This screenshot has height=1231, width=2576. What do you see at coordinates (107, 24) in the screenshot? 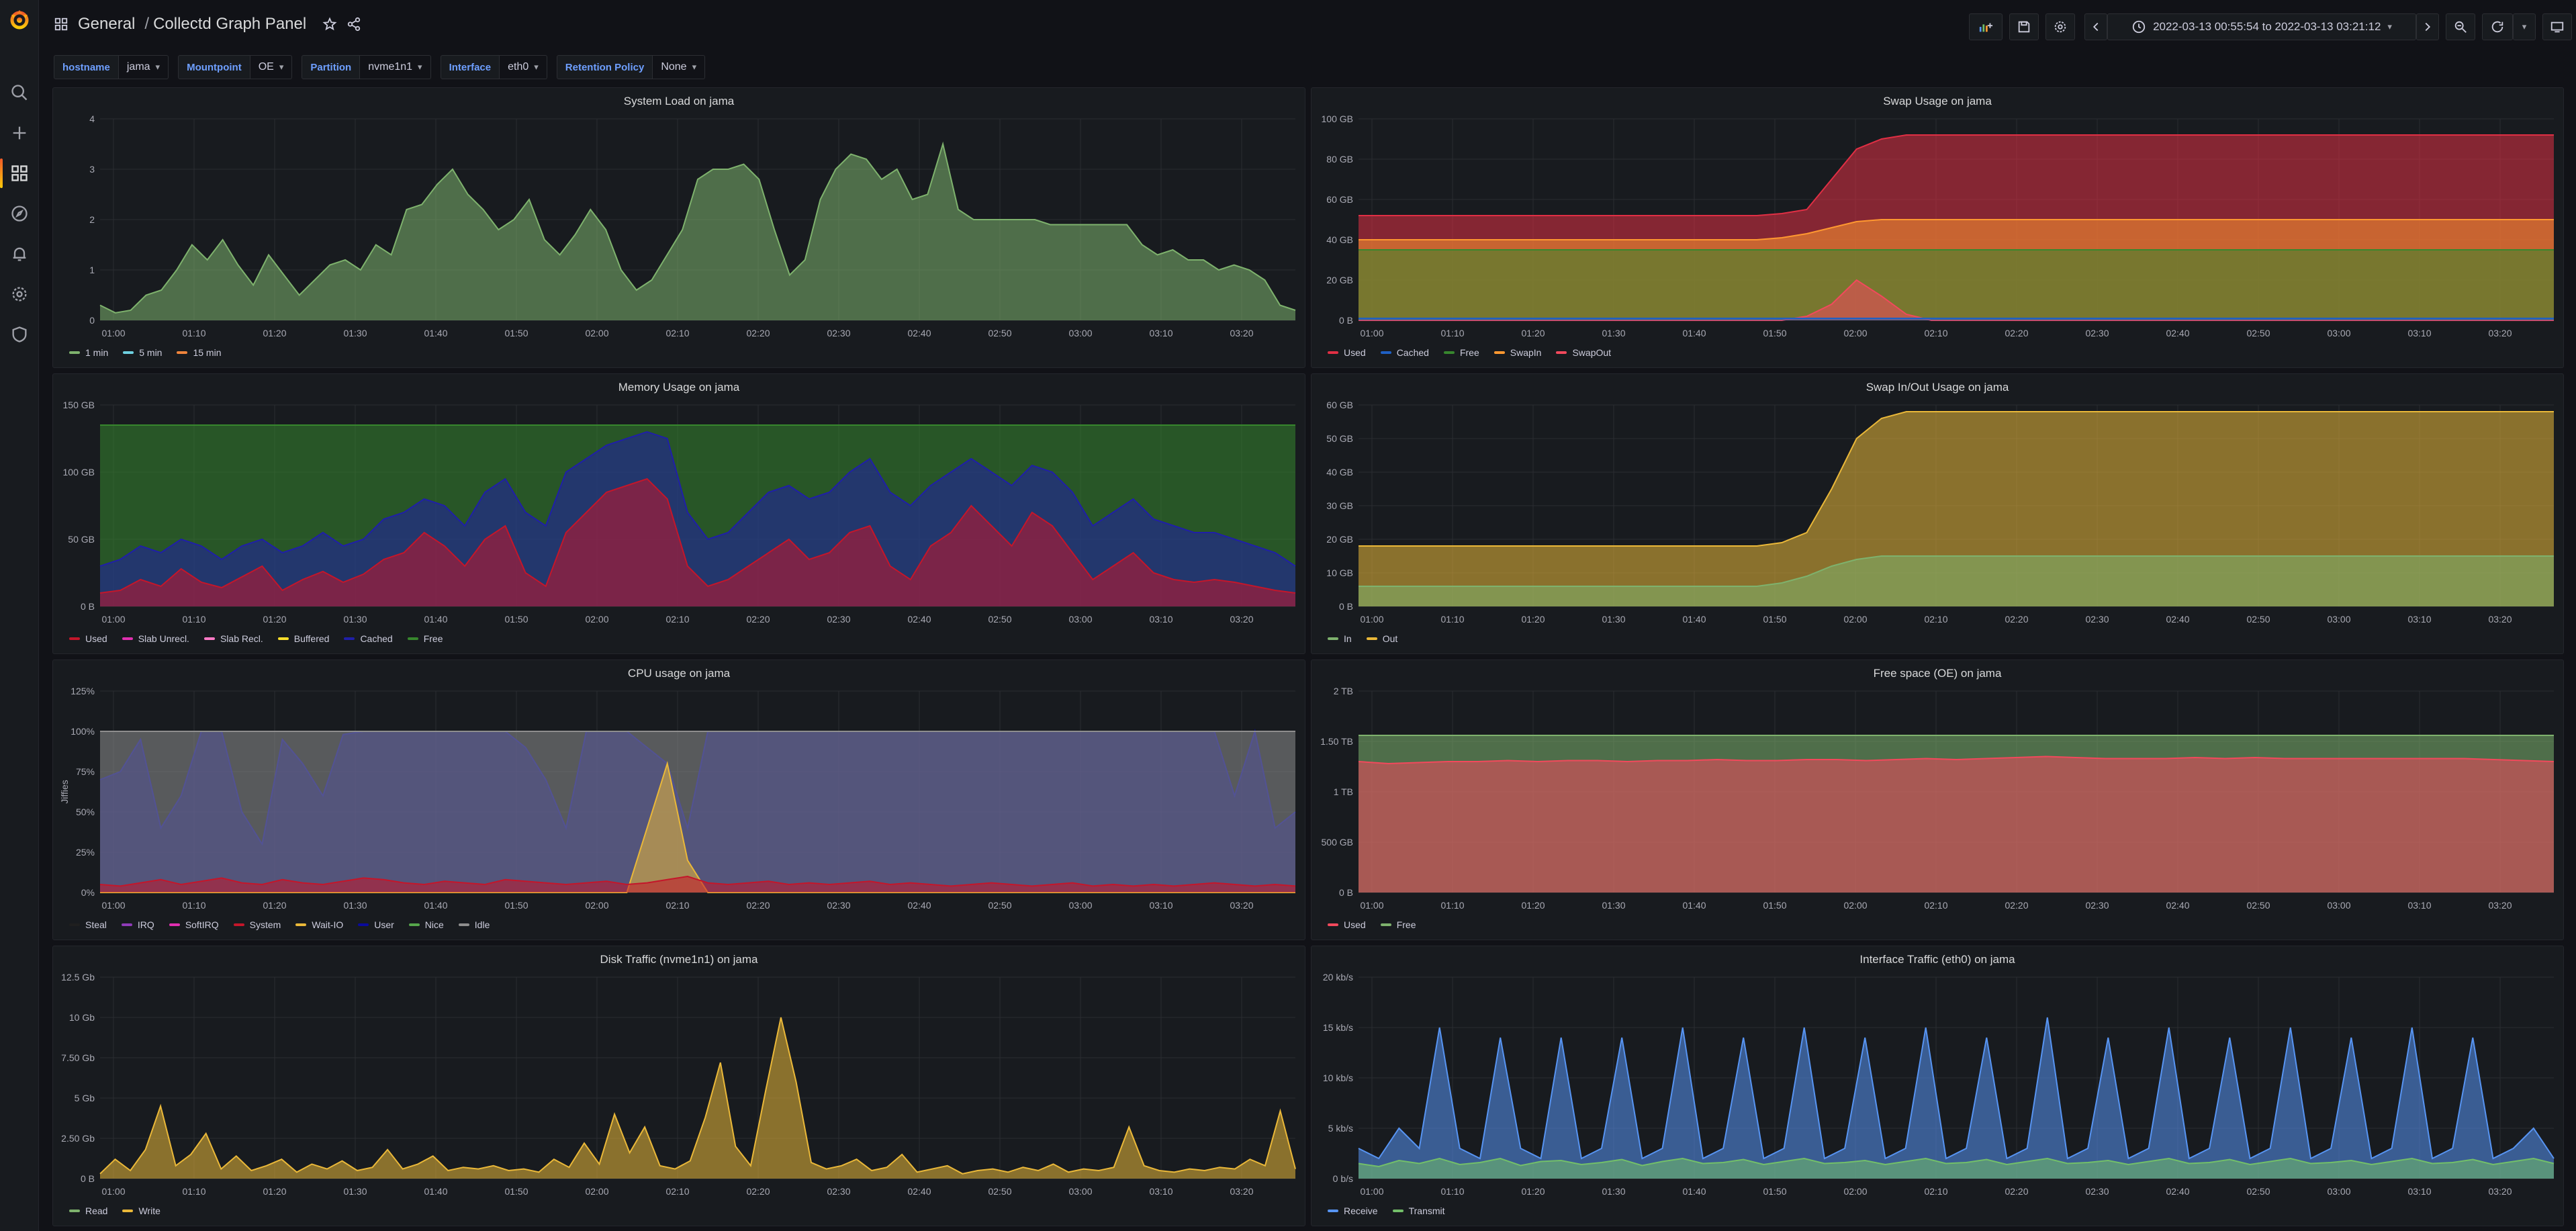
I see `breadcrumb-folder: General` at bounding box center [107, 24].